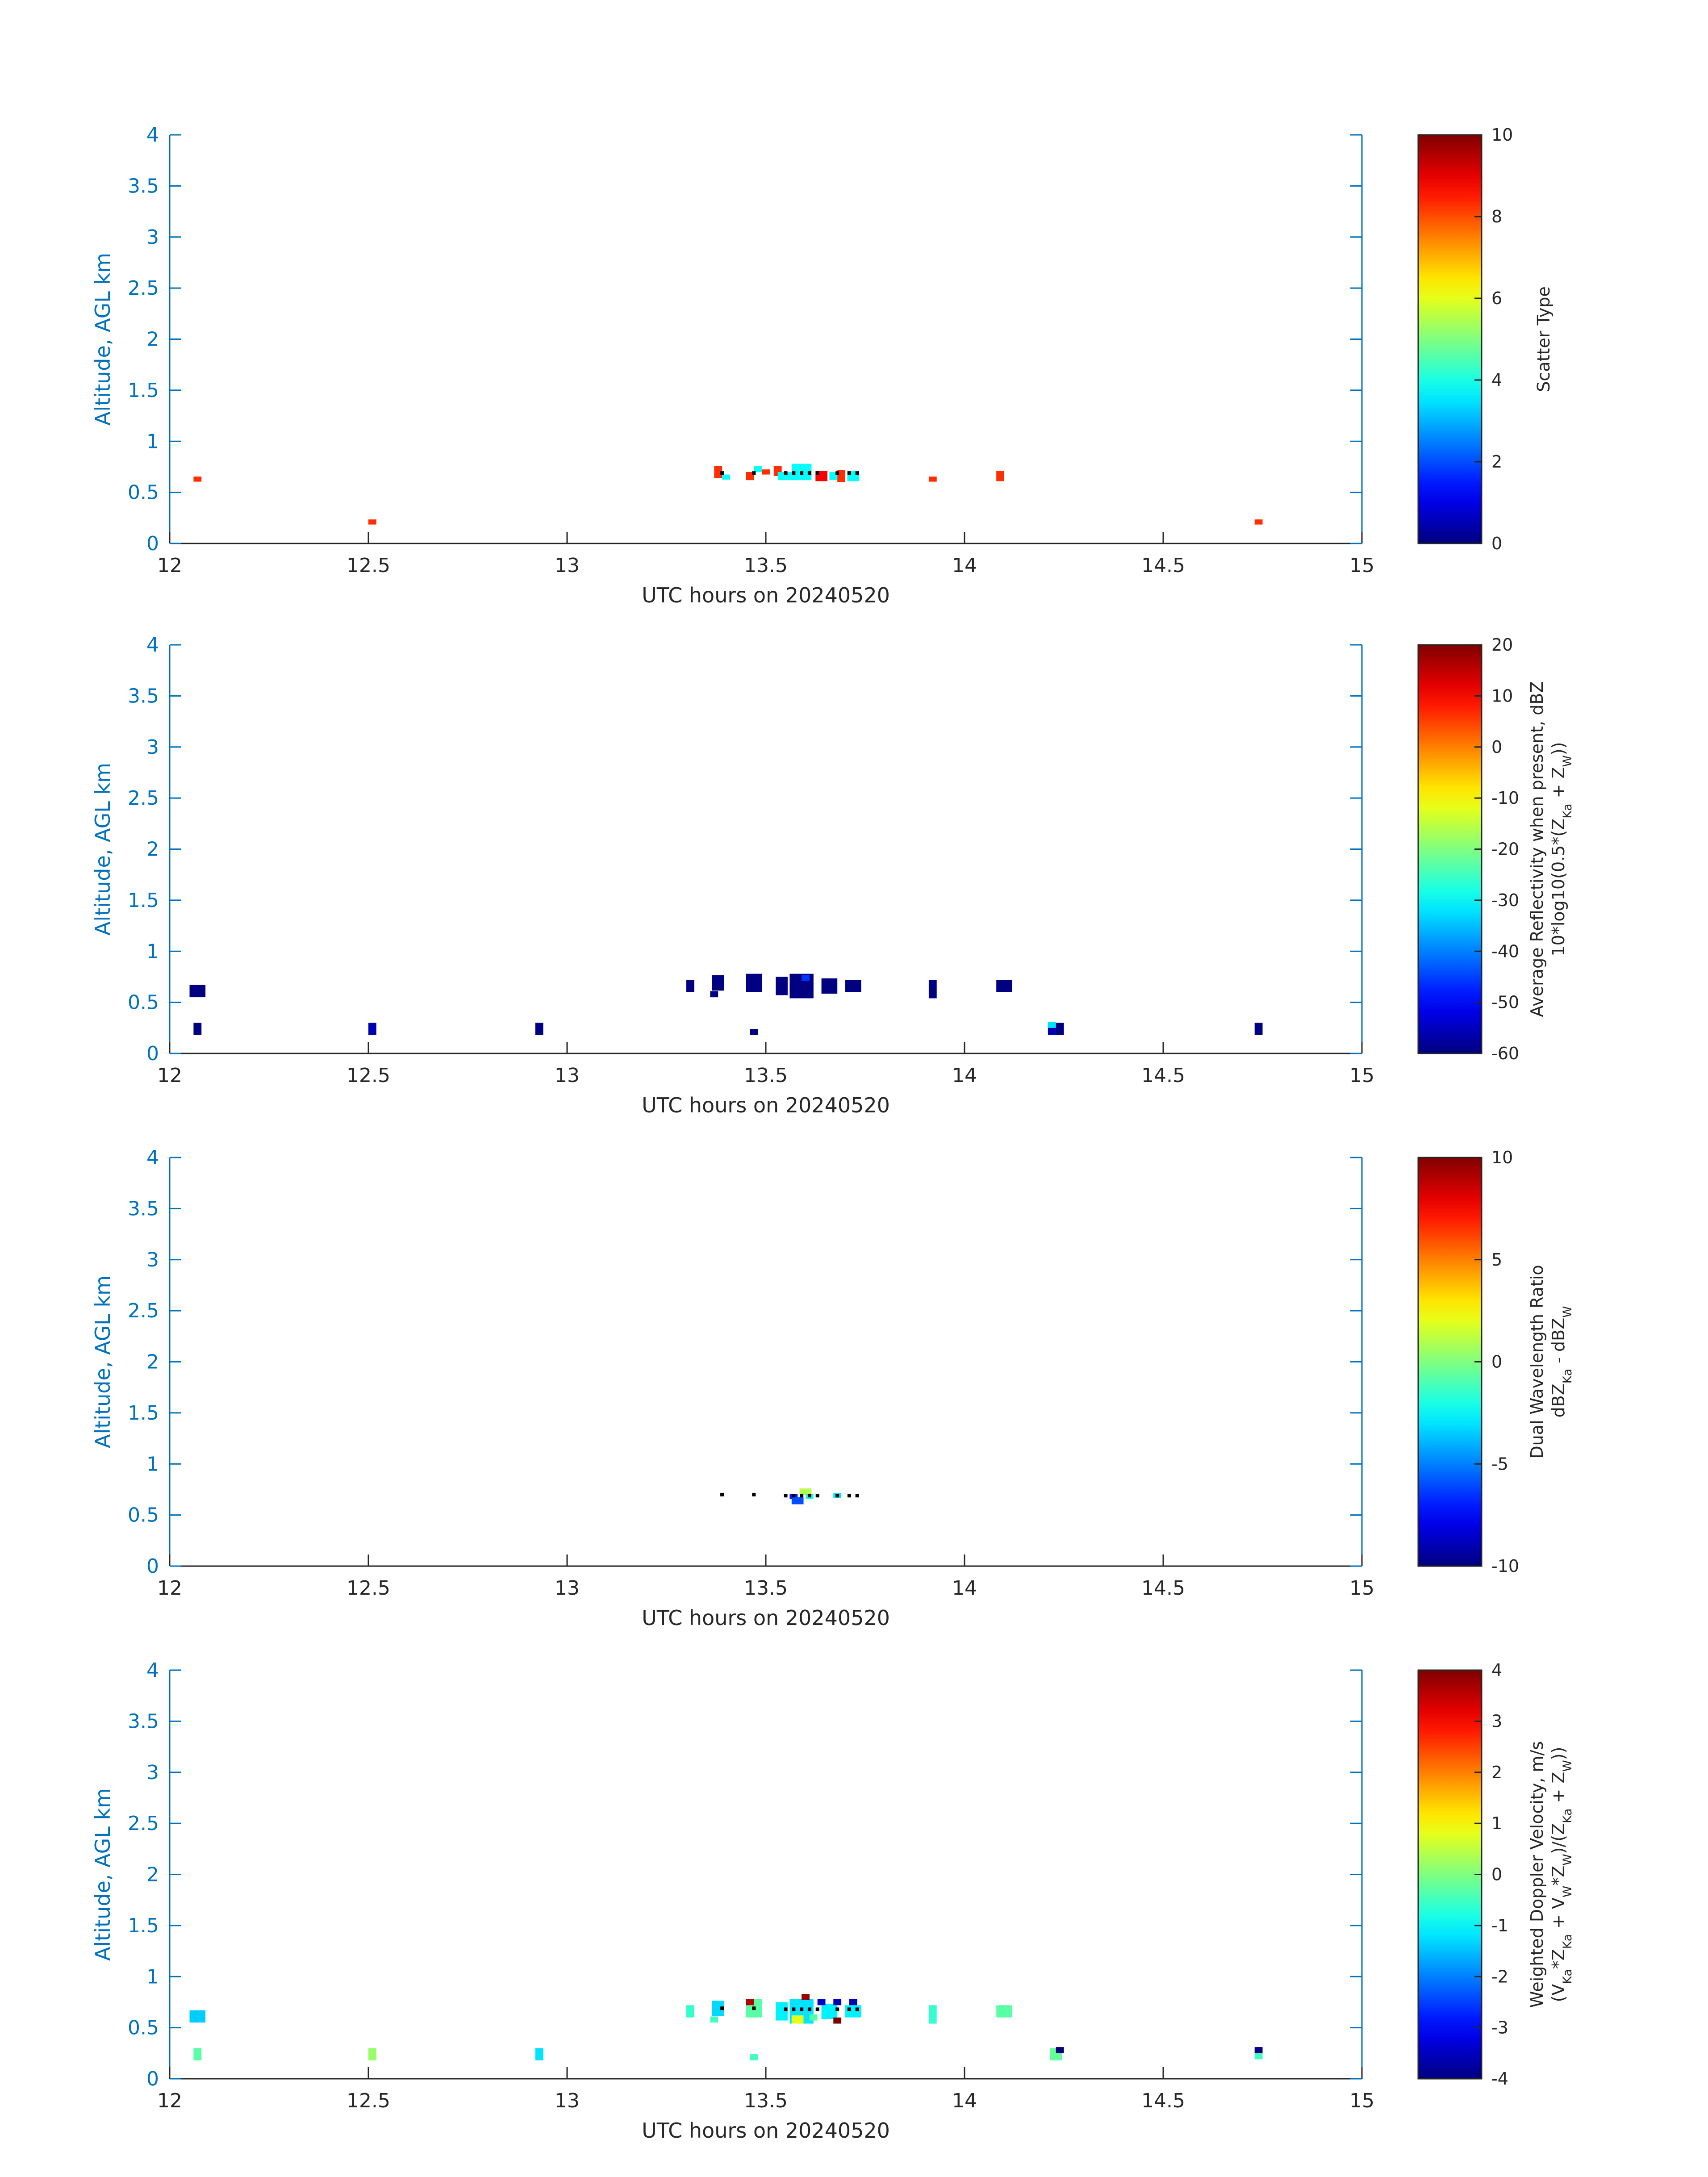 This screenshot has height=2177, width=1708. I want to click on colorbar-tick-label: -50, so click(1505, 1002).